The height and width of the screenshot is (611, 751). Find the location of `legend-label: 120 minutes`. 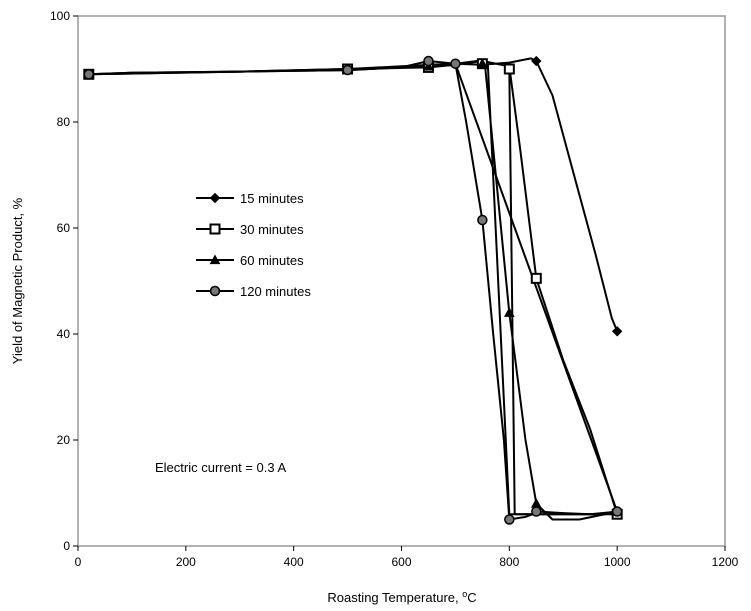

legend-label: 120 minutes is located at coordinates (275, 291).